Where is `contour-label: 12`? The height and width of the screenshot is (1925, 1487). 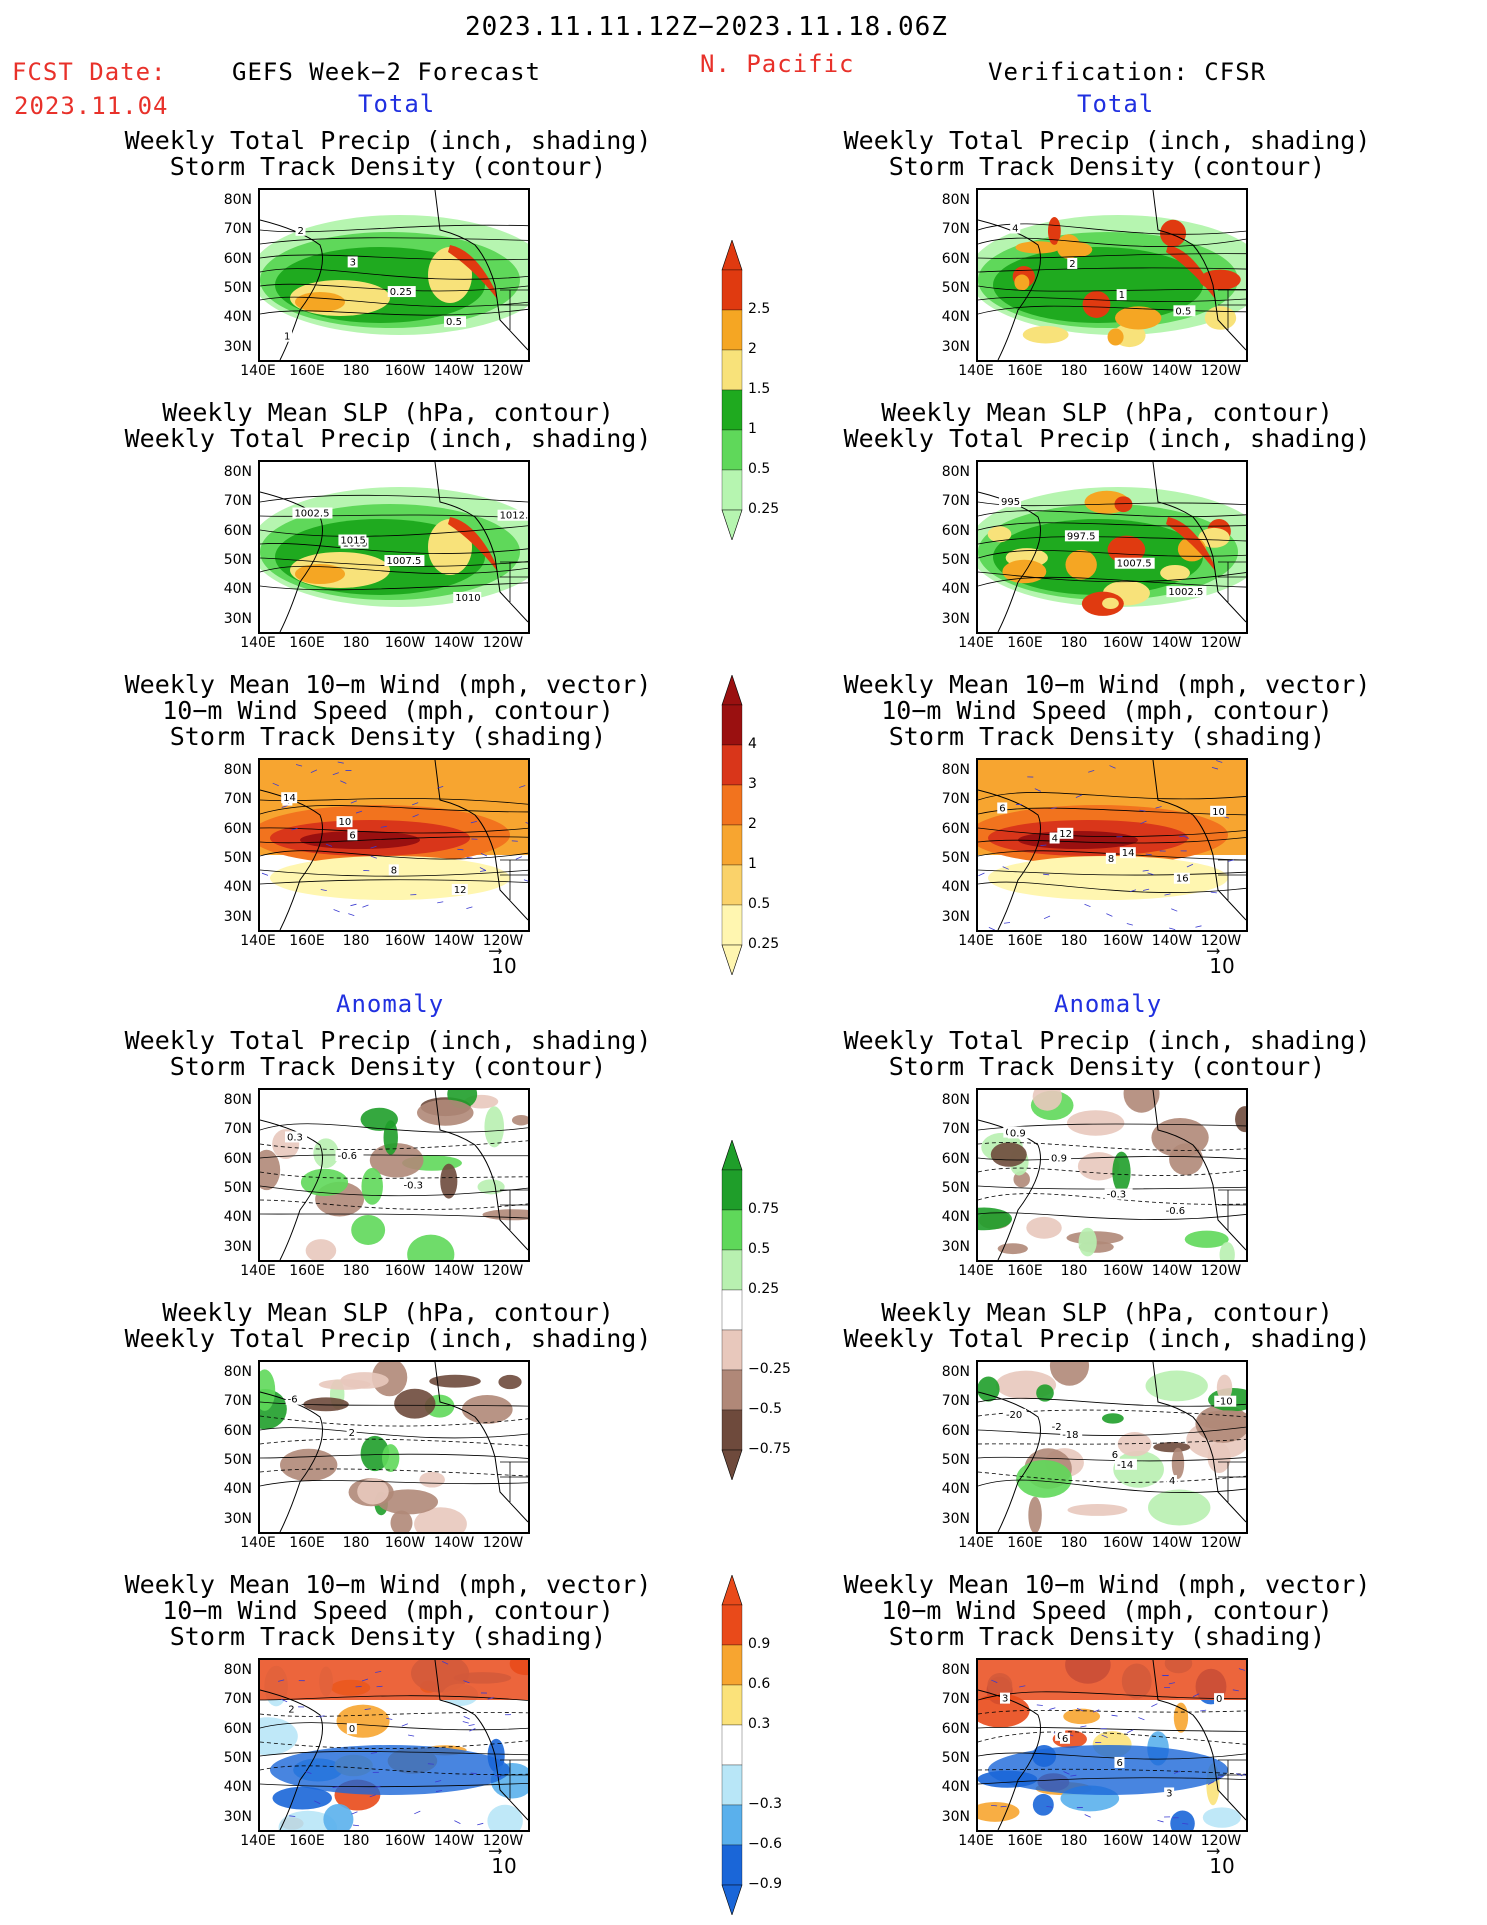 contour-label: 12 is located at coordinates (1065, 834).